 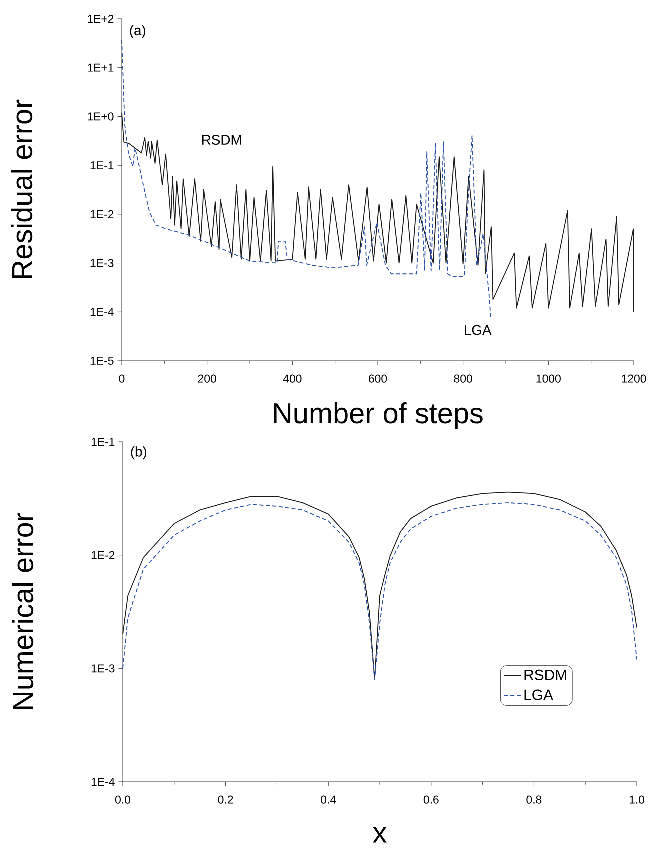 I want to click on y-tick-label: 1E+1, so click(x=101, y=68).